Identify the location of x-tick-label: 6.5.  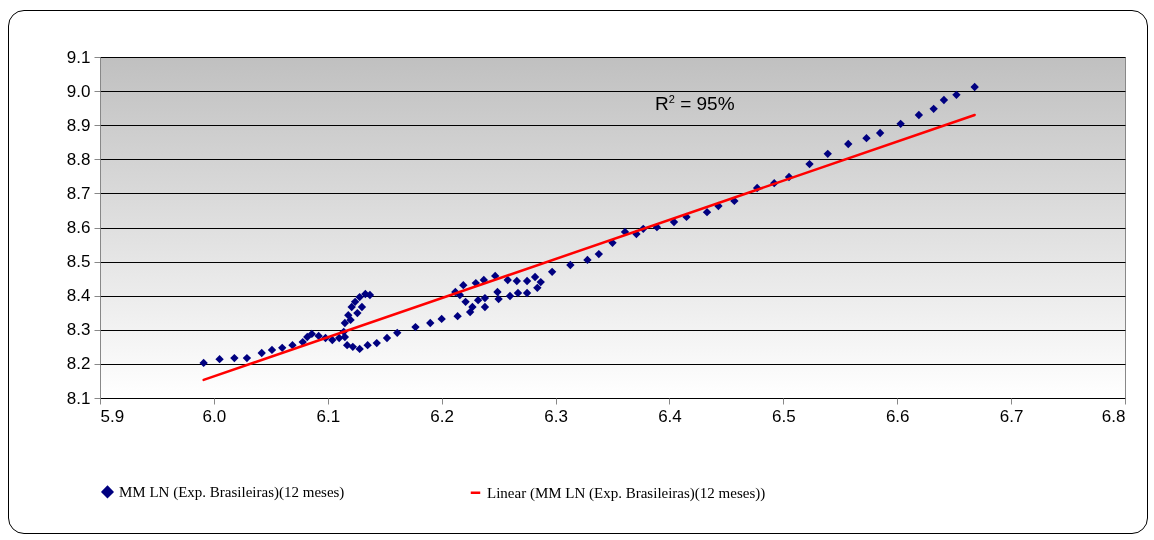
(784, 416).